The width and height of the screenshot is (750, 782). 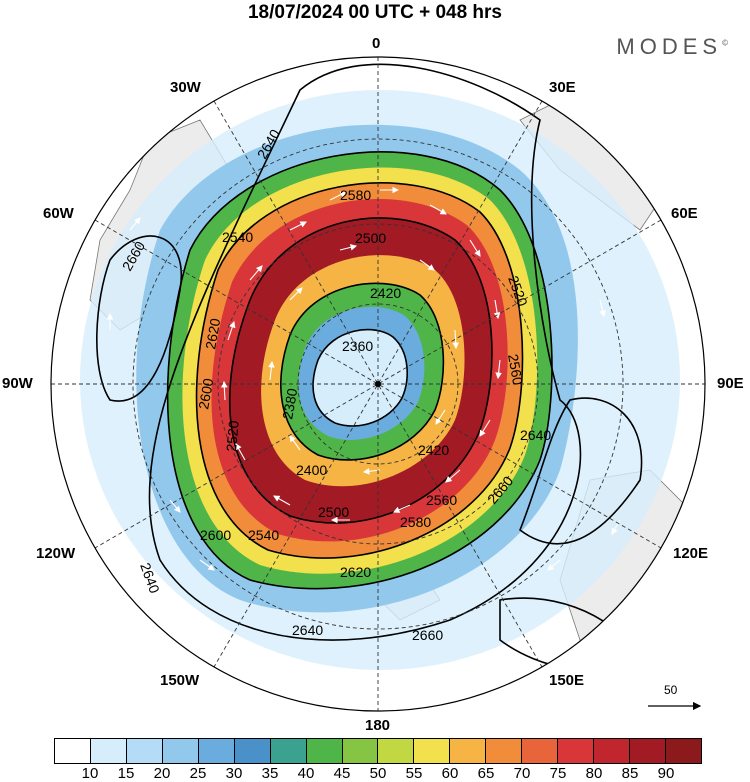 I want to click on lon-label-30e: 30E, so click(x=562, y=87).